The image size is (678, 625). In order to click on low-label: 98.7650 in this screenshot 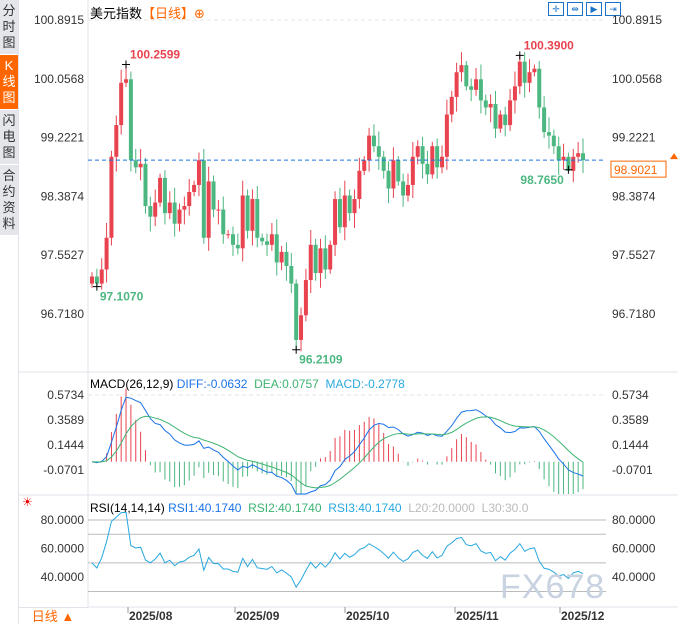, I will do `click(542, 180)`.